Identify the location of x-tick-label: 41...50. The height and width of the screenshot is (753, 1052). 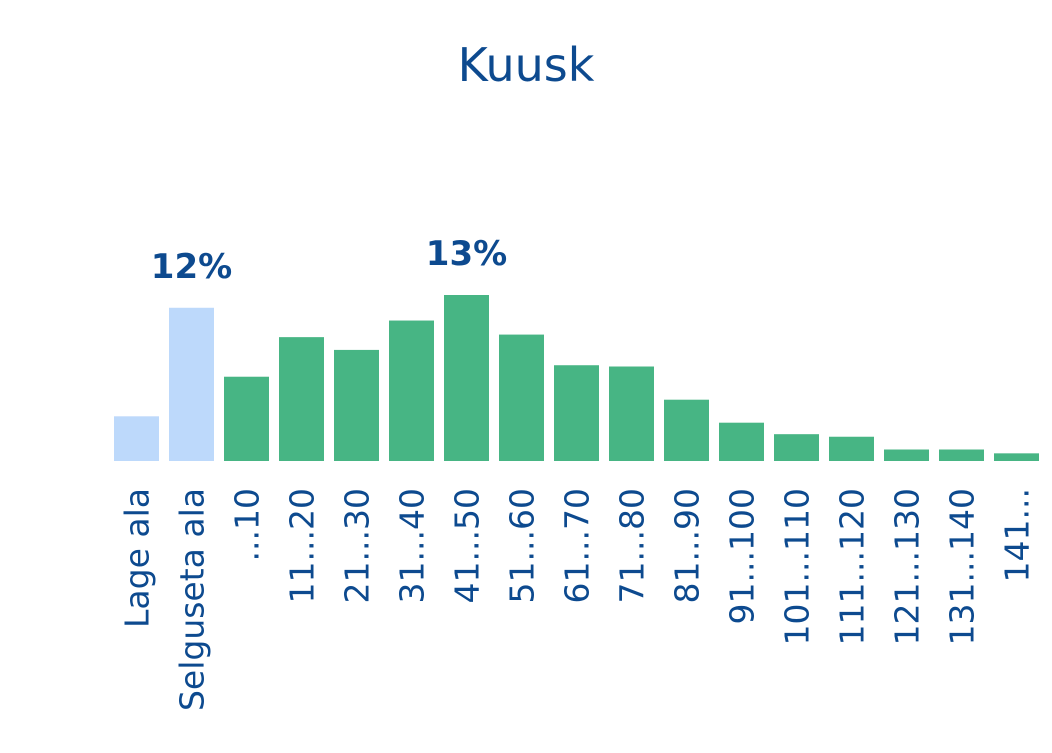
(467, 545).